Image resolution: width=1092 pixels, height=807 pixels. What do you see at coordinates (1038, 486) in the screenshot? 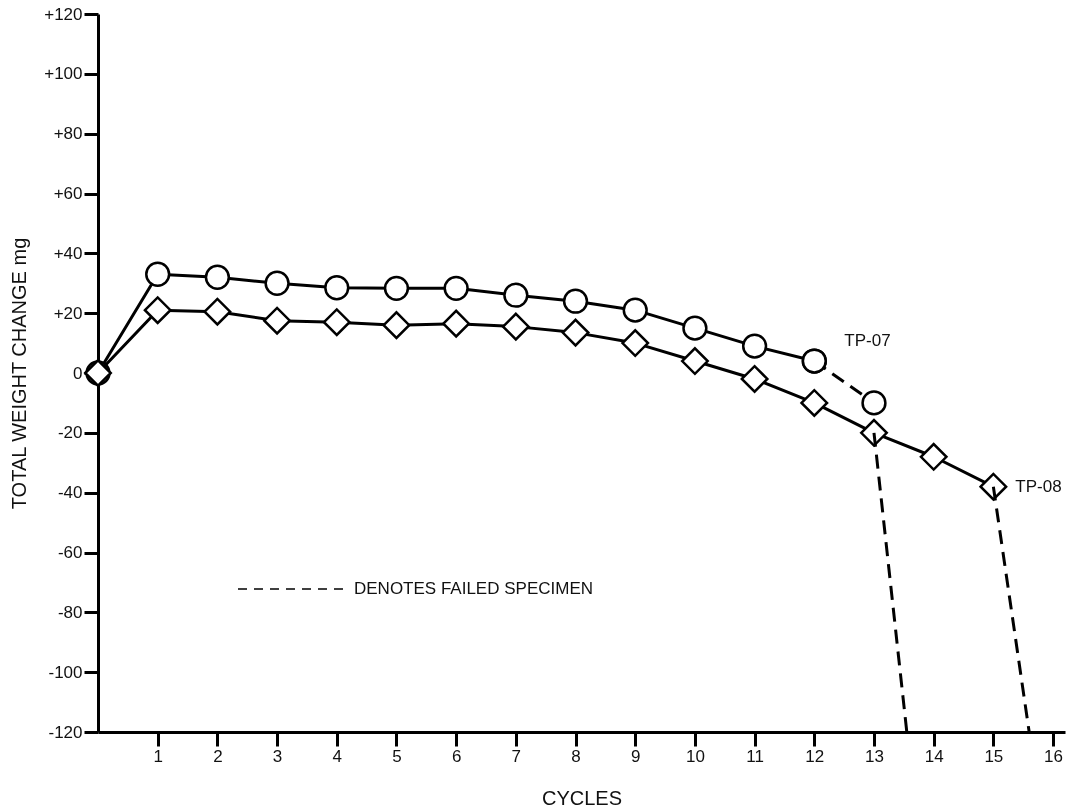
I see `series-label: TP-08` at bounding box center [1038, 486].